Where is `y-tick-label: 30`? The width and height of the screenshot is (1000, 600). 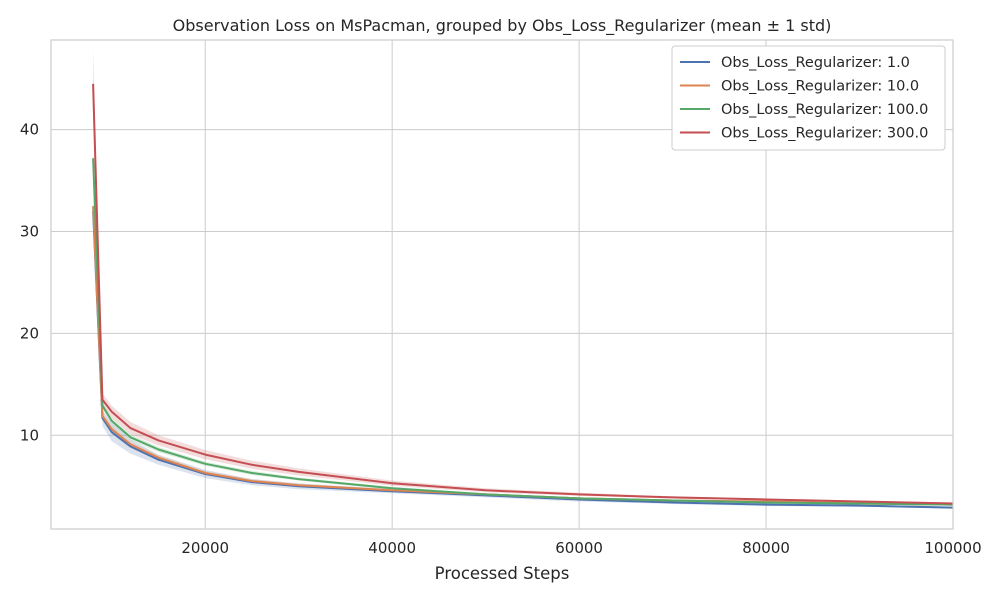
y-tick-label: 30 is located at coordinates (29, 232).